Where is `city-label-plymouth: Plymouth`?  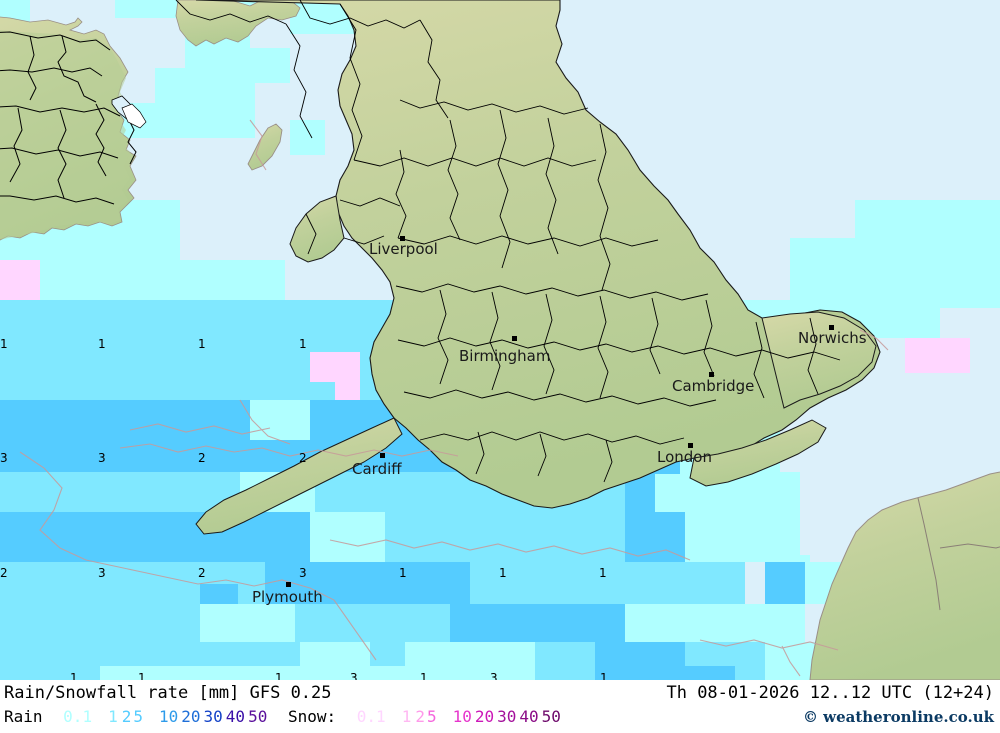
city-label-plymouth: Plymouth is located at coordinates (287, 597).